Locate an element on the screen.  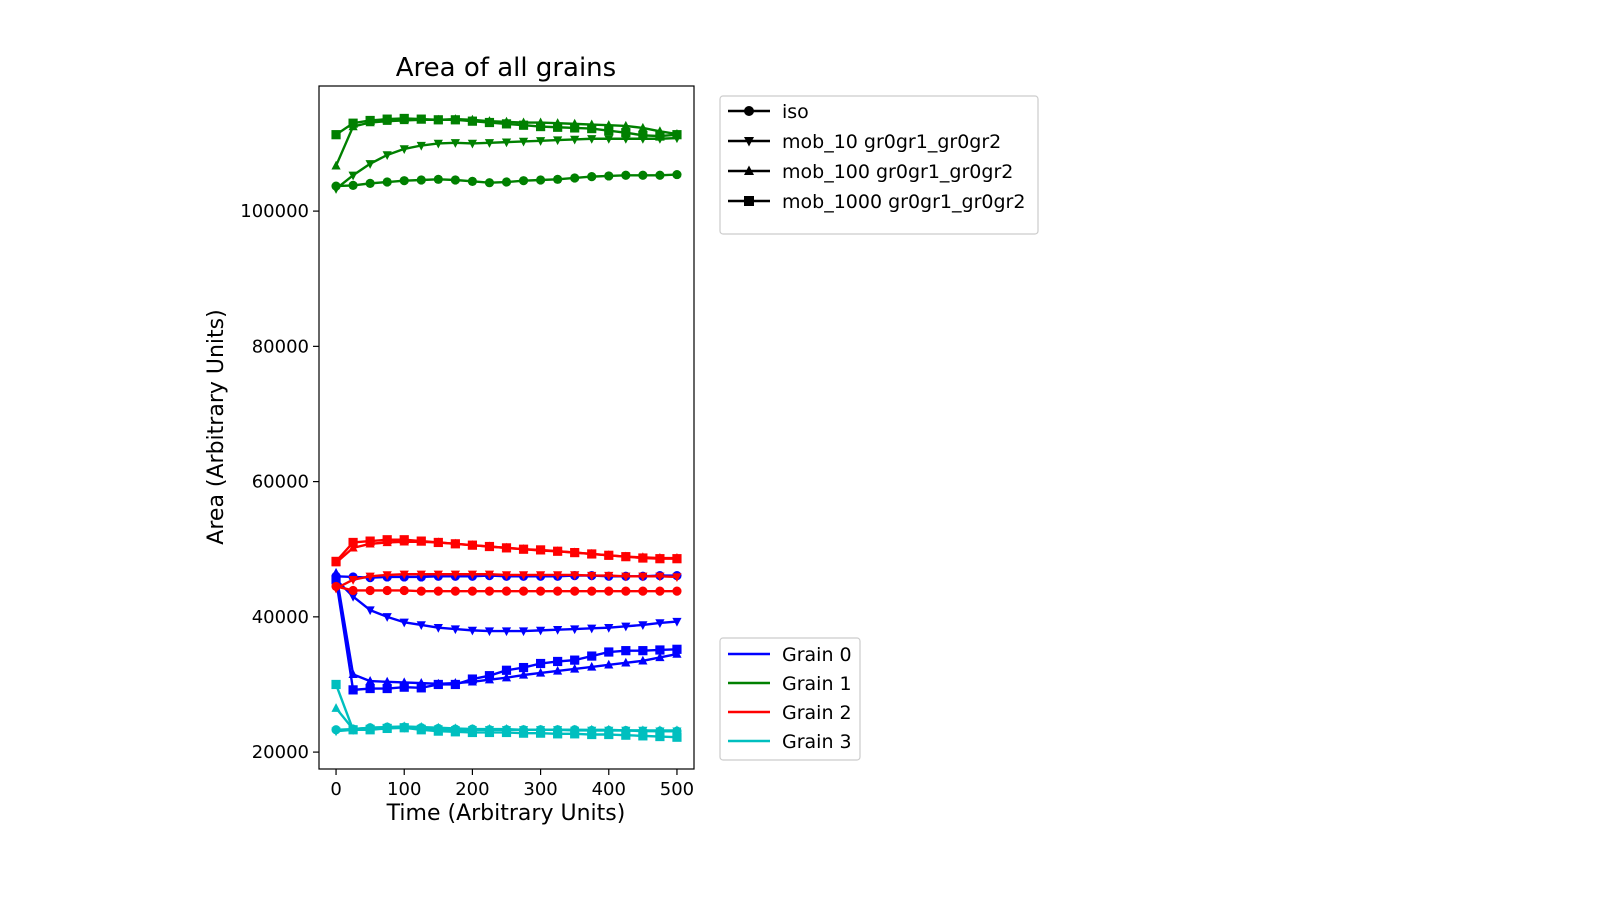
legend-entry: mob_1000 gr0gr1_gr0gr2 is located at coordinates (876, 202).